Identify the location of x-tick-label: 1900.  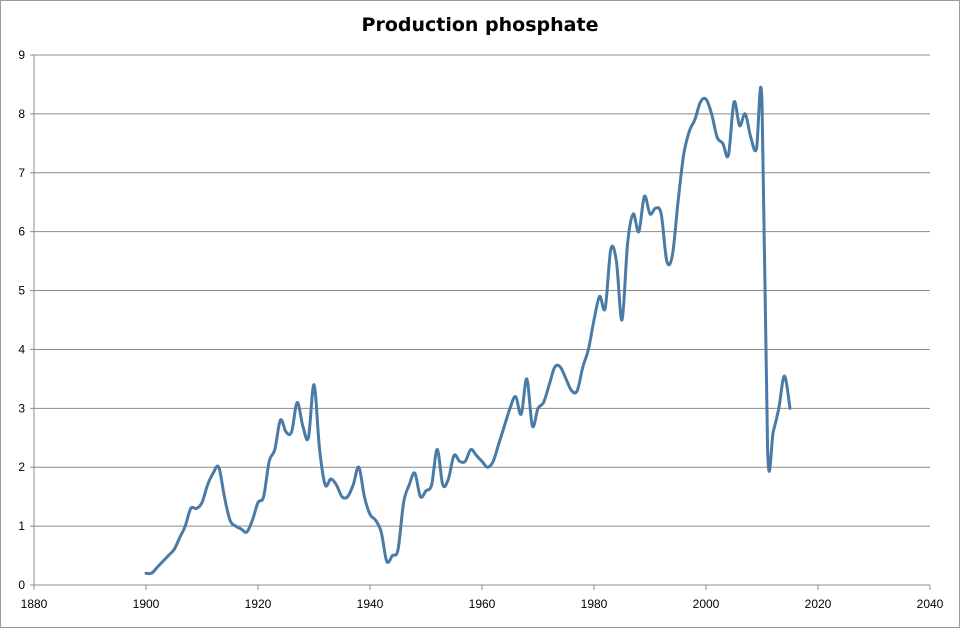
(146, 604).